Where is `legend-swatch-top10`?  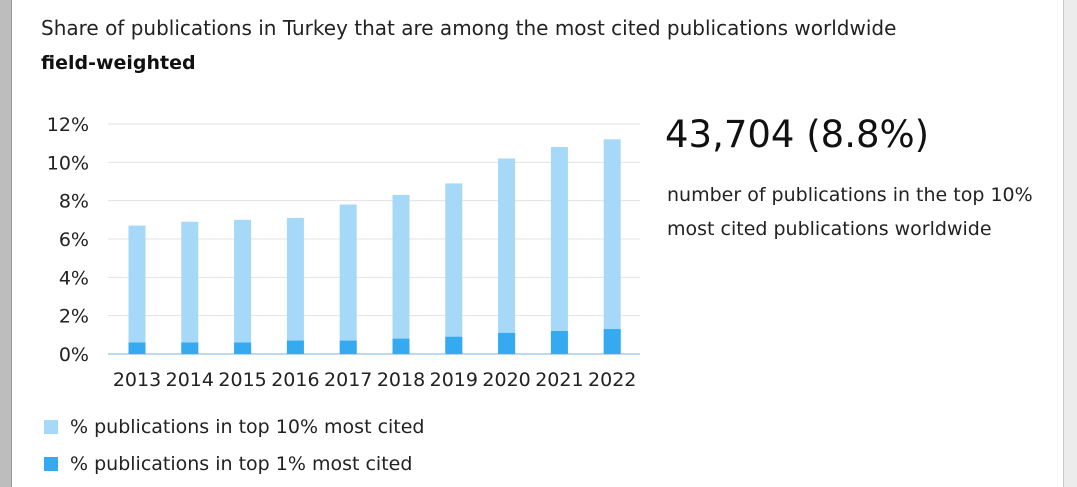 legend-swatch-top10 is located at coordinates (51, 426).